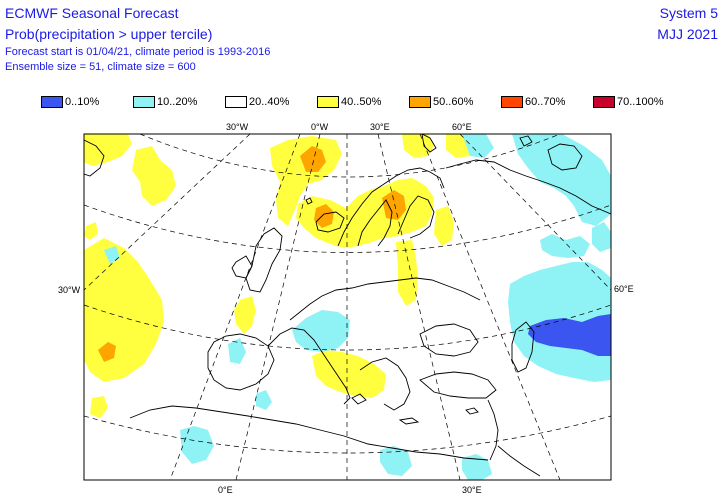 The width and height of the screenshot is (724, 499). Describe the element at coordinates (519, 461) in the screenshot. I see `coast-arabia` at that location.